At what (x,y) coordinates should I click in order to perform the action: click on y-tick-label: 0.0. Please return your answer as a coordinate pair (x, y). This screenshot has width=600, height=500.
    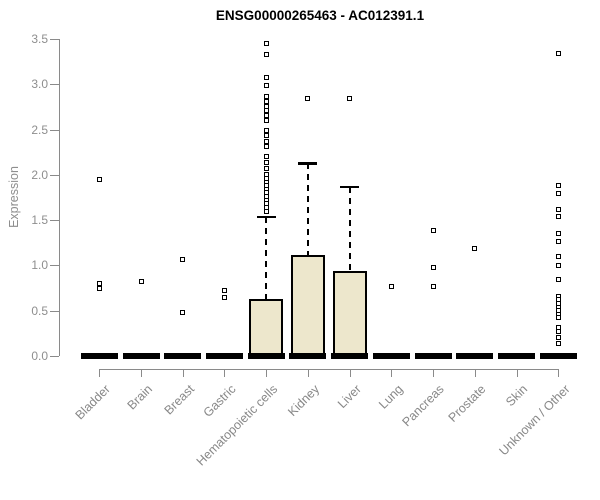
    Looking at the image, I should click on (39, 356).